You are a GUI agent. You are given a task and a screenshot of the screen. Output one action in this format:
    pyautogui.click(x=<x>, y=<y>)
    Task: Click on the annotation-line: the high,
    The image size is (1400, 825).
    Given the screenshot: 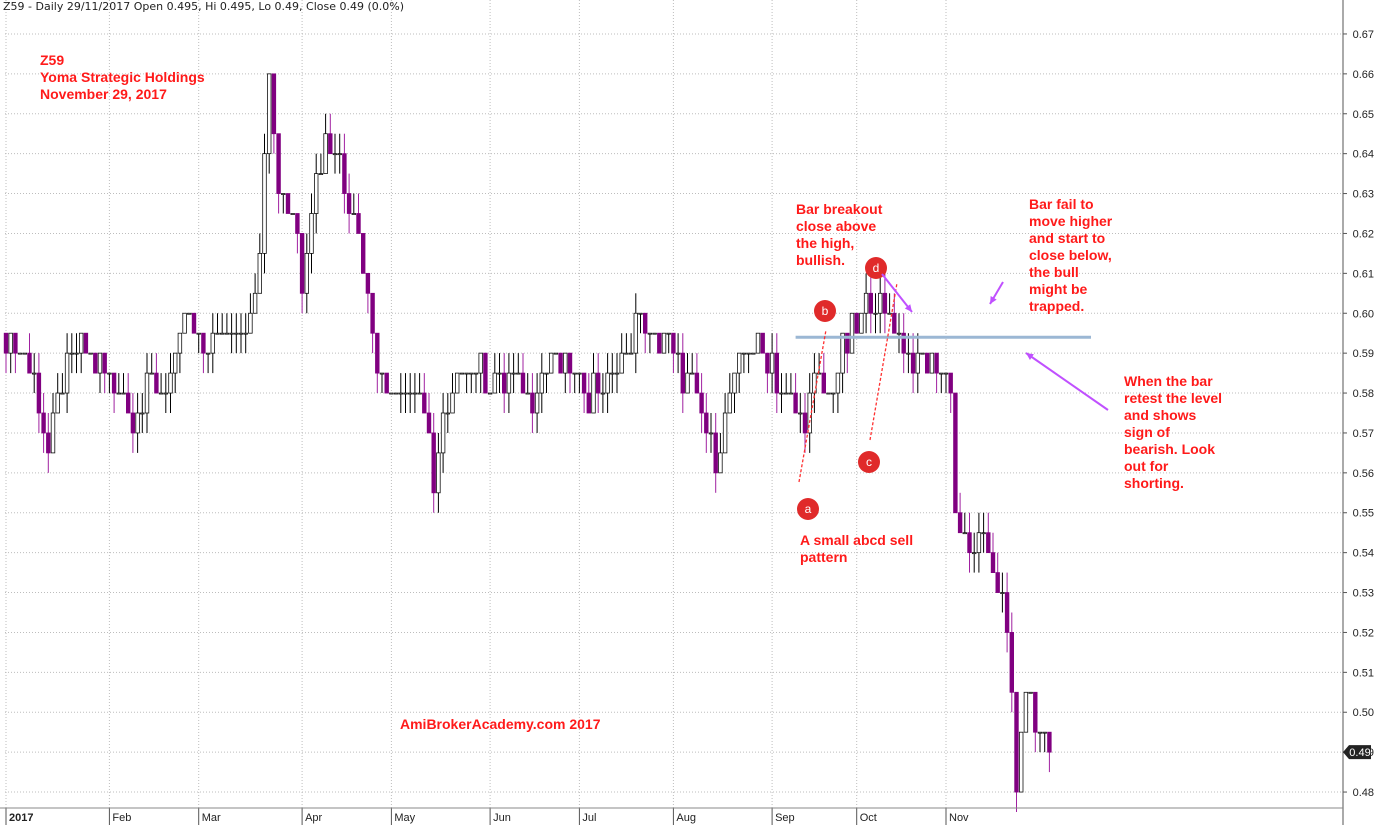 What is the action you would take?
    pyautogui.click(x=825, y=243)
    